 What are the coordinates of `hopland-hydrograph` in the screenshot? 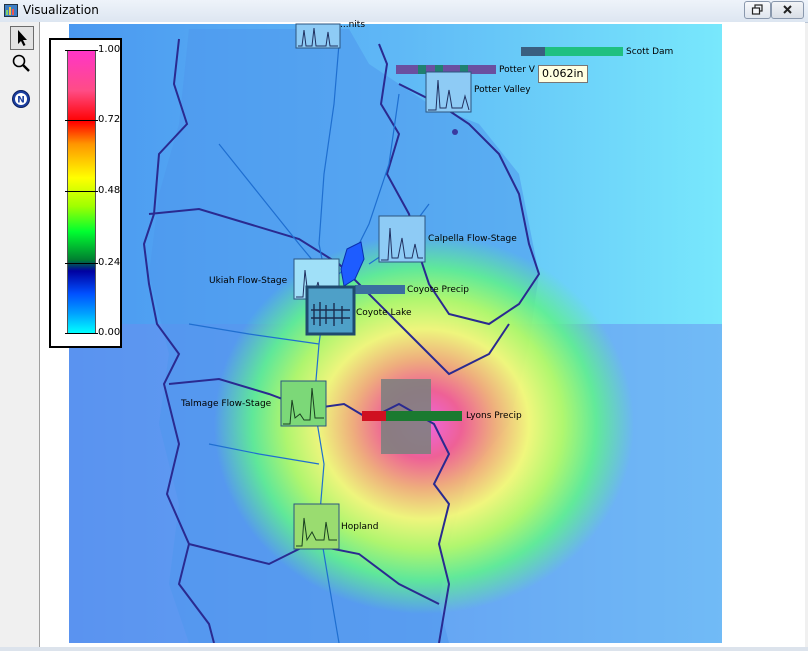 It's located at (316, 526).